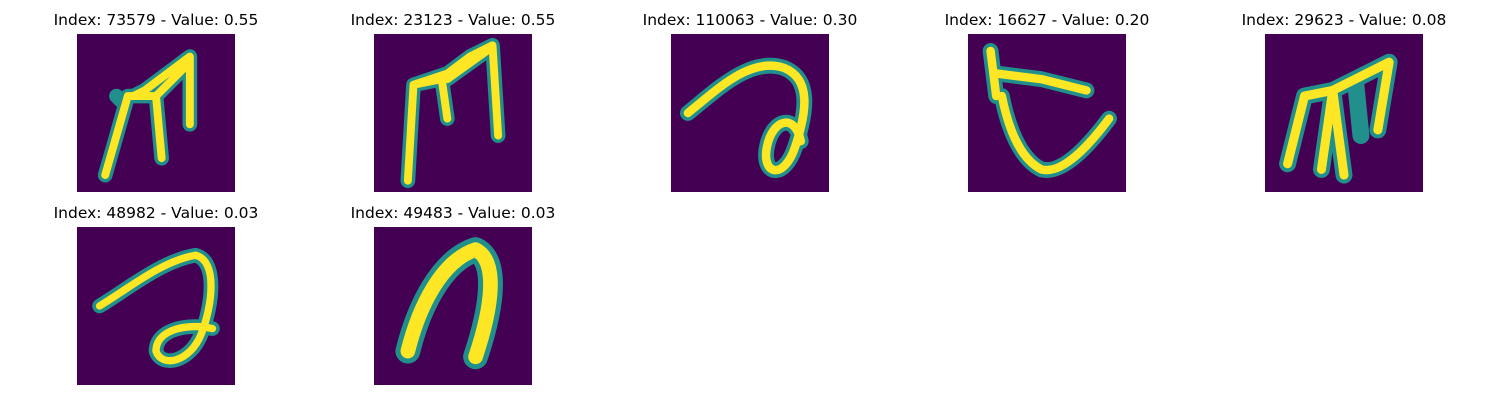 This screenshot has height=400, width=1500. Describe the element at coordinates (750, 20) in the screenshot. I see `cell-title: Index: 110063 - Value: 0.30` at that location.